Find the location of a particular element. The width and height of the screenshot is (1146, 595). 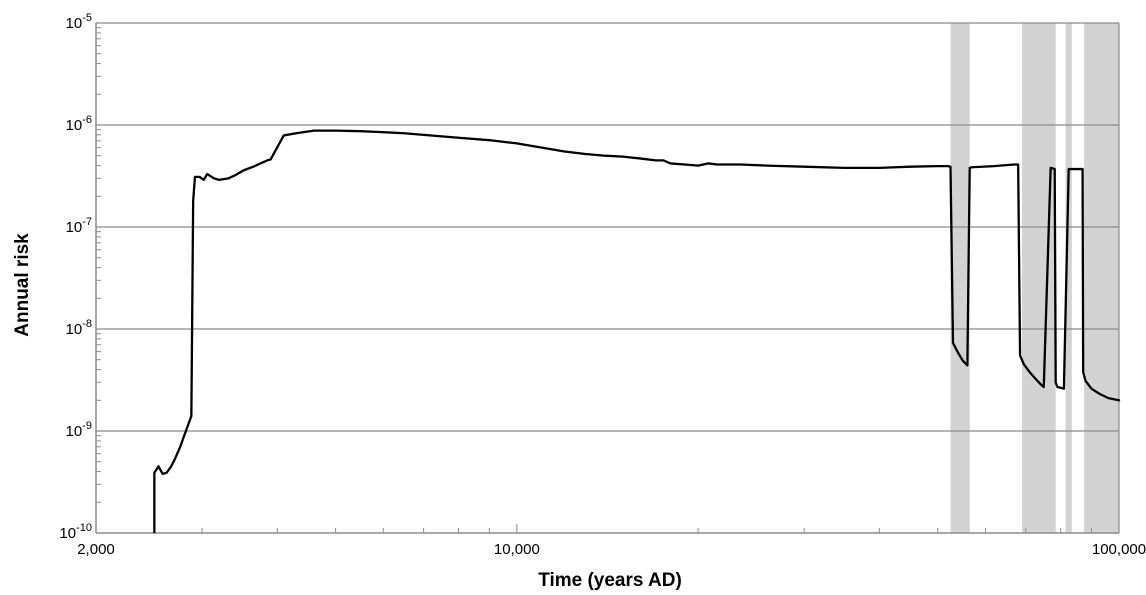

y-tick-exponent: -8 is located at coordinates (87, 324).